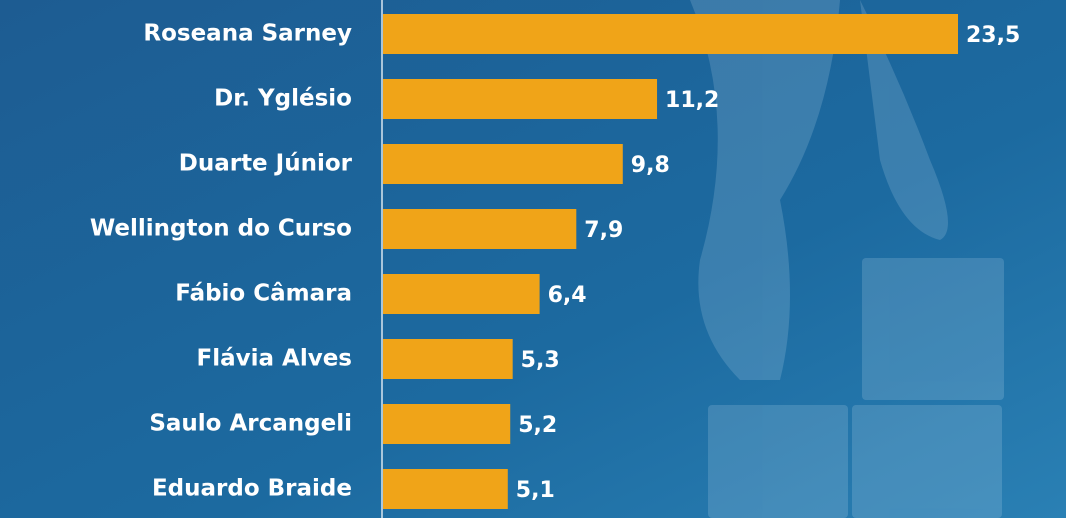 Image resolution: width=1066 pixels, height=518 pixels. What do you see at coordinates (263, 294) in the screenshot?
I see `category-label: Fábio Câmara` at bounding box center [263, 294].